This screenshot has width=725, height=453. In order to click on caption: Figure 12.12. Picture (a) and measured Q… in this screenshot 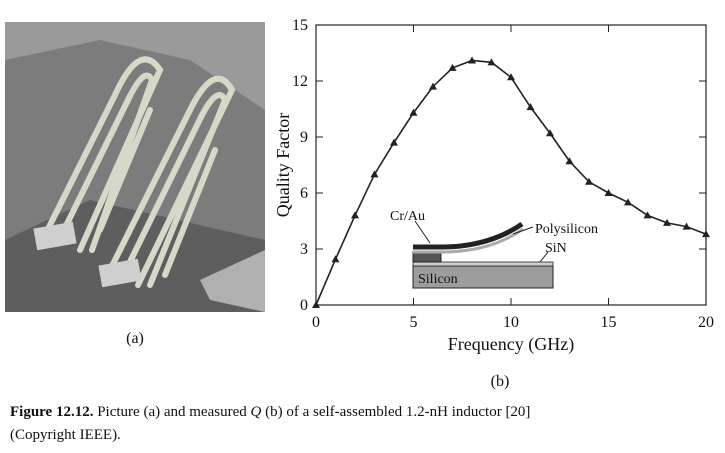, I will do `click(270, 412)`.